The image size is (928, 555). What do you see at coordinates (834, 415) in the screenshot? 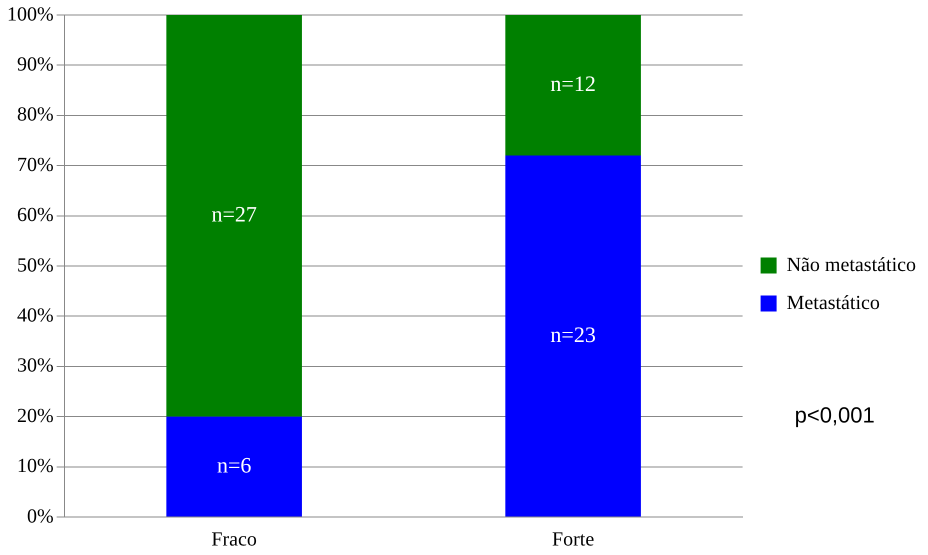
I see `text: p<0,001` at bounding box center [834, 415].